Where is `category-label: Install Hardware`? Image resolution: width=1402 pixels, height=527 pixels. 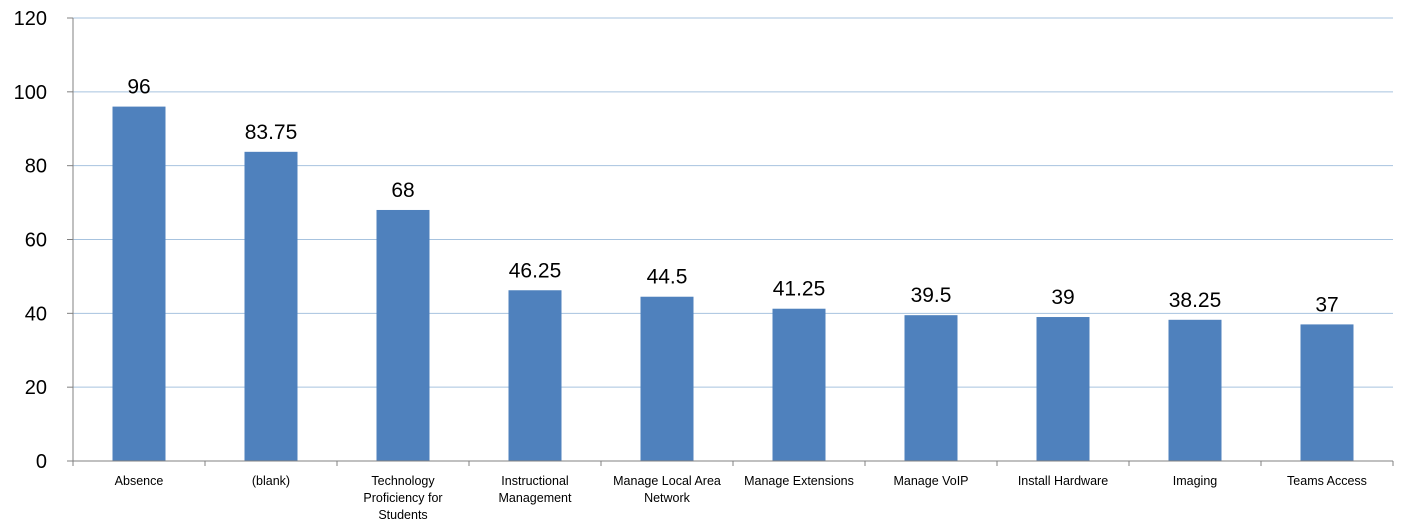
category-label: Install Hardware is located at coordinates (1063, 481).